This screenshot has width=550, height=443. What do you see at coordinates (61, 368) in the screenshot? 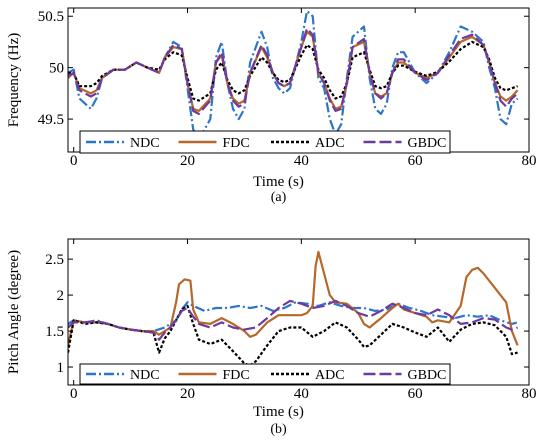
I see `y-tick-label: 1` at bounding box center [61, 368].